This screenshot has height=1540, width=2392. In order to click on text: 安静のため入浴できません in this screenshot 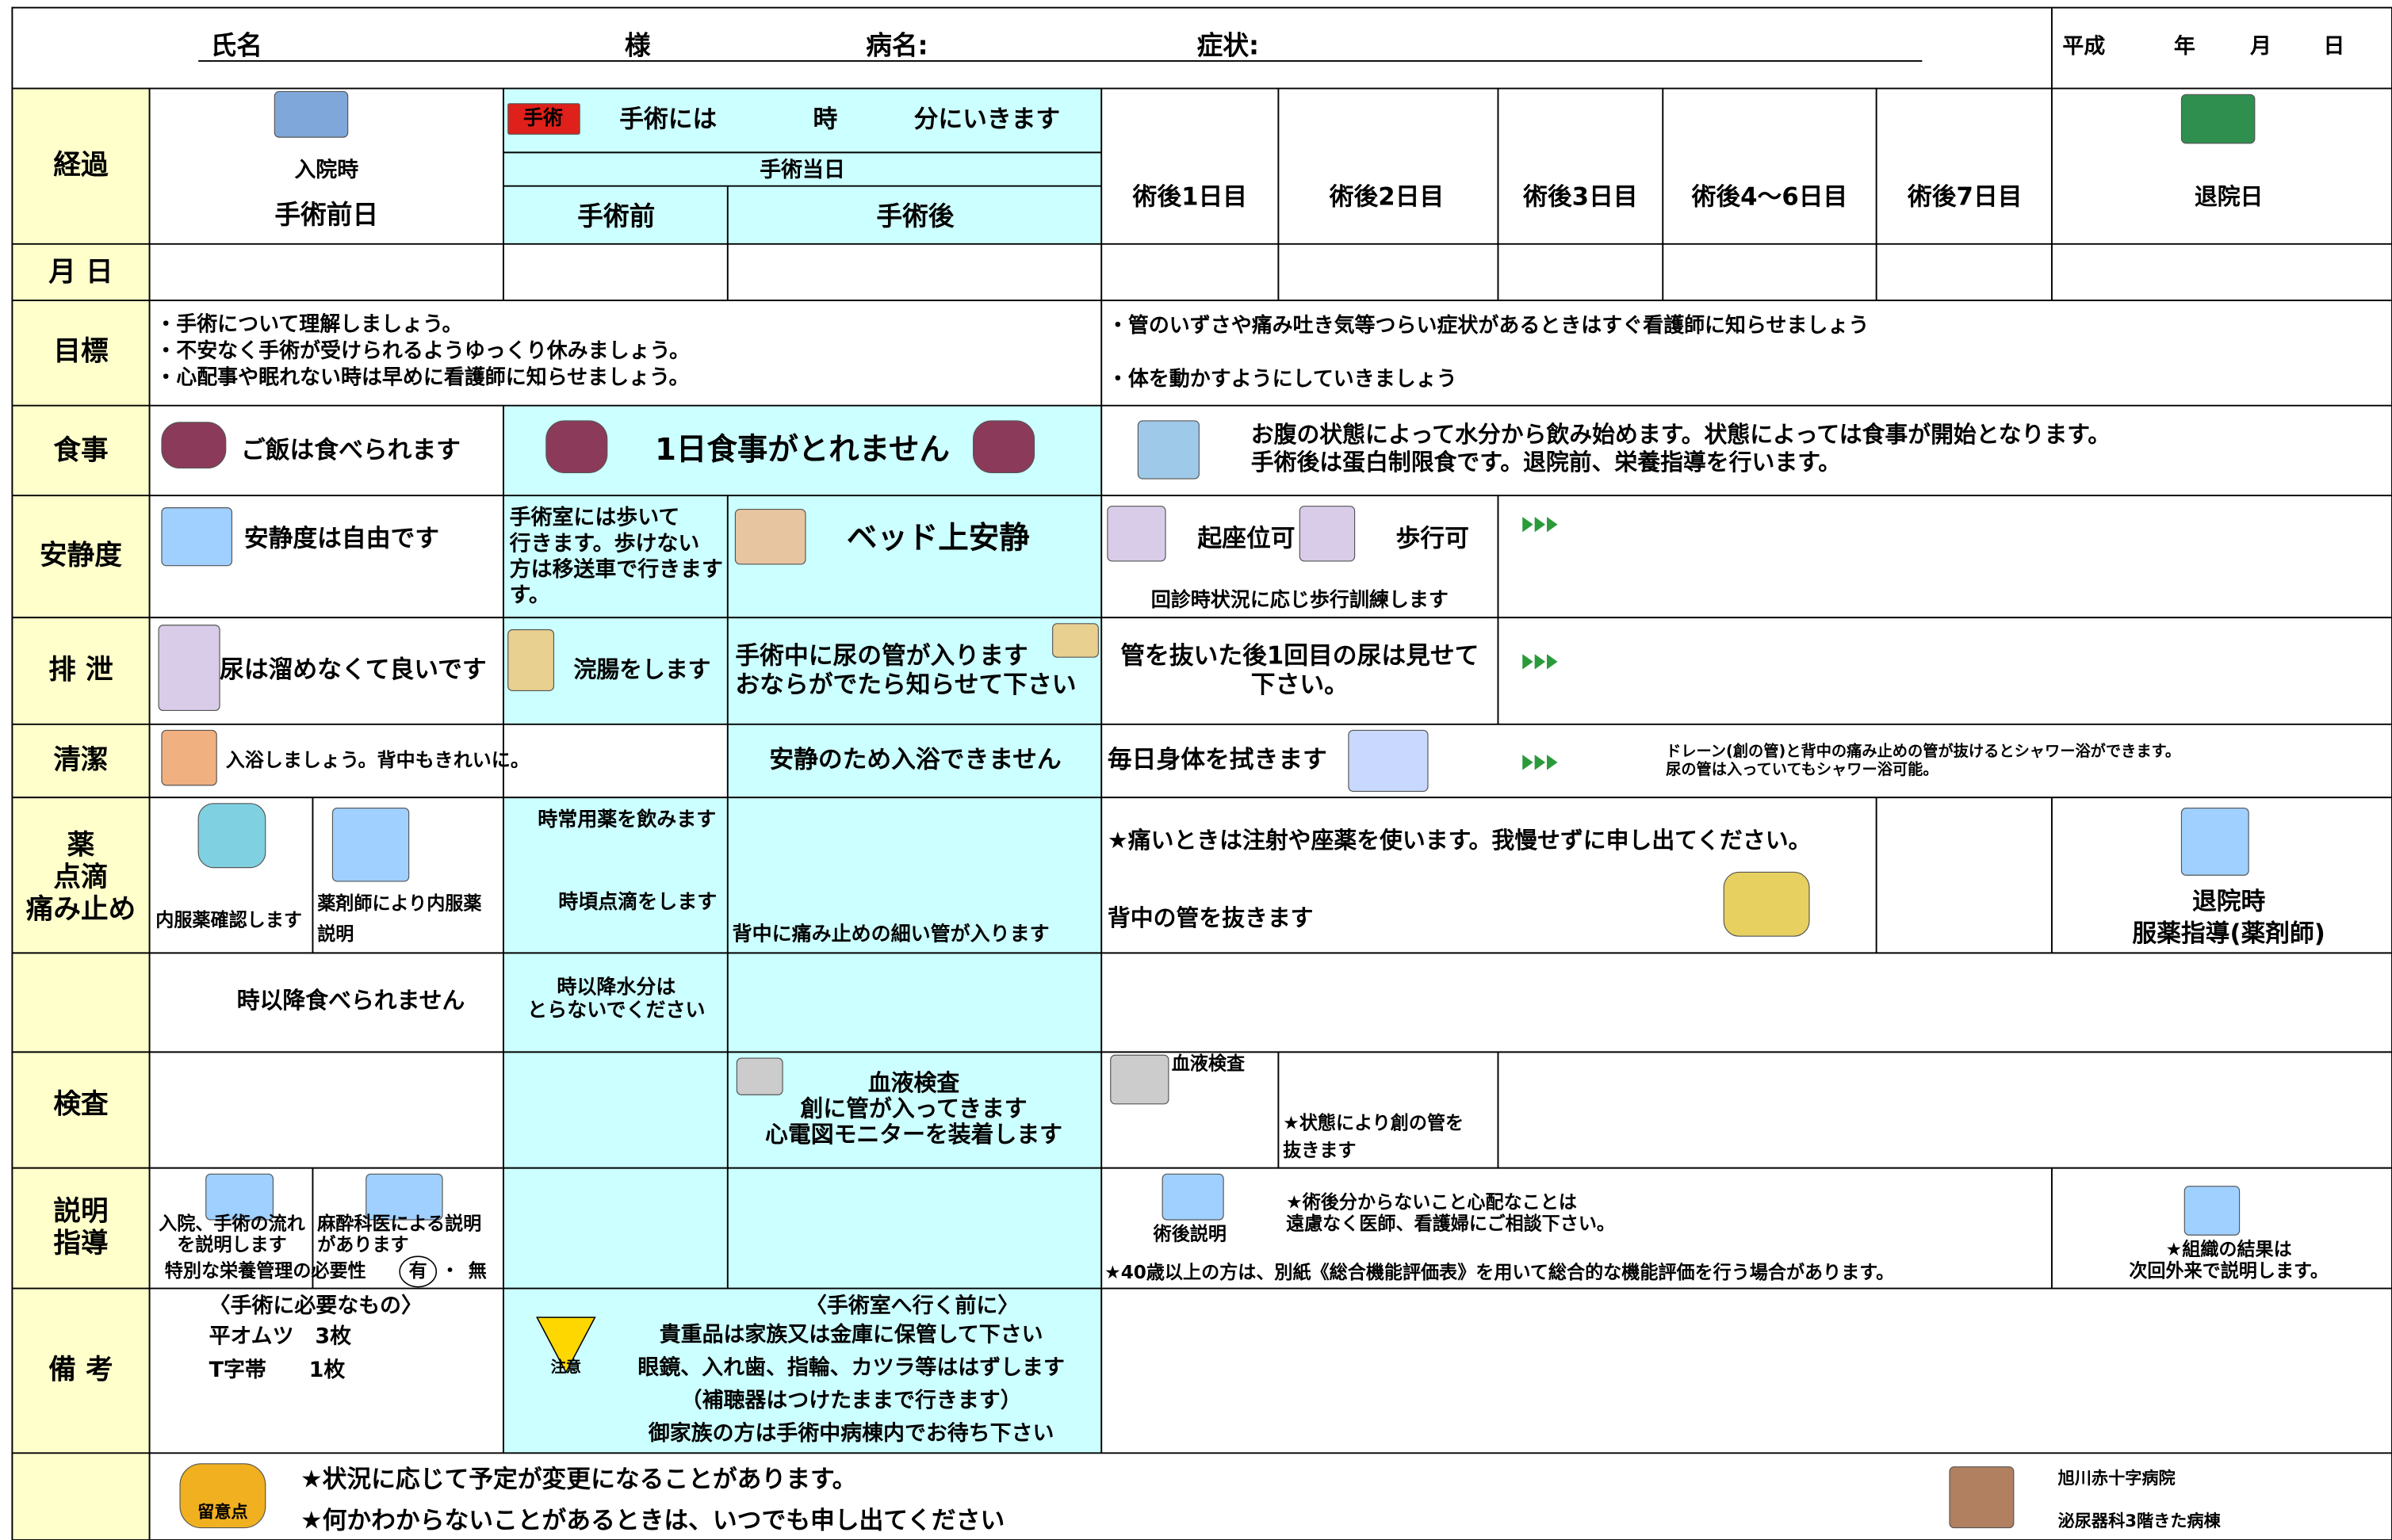, I will do `click(915, 759)`.